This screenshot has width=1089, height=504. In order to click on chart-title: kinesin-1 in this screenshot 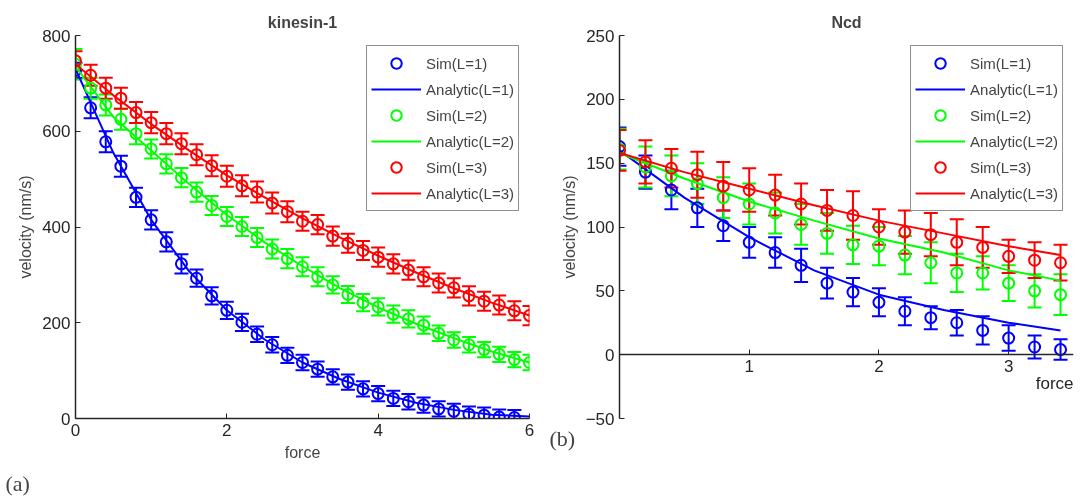, I will do `click(302, 22)`.